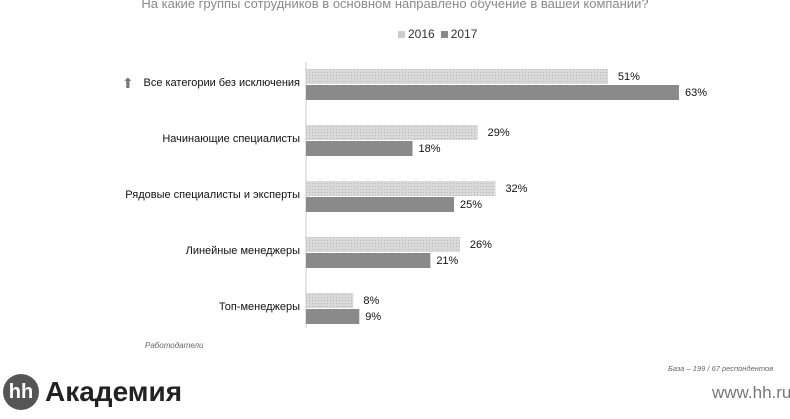  What do you see at coordinates (128, 83) in the screenshot?
I see `arrow-up-icon: ⬆` at bounding box center [128, 83].